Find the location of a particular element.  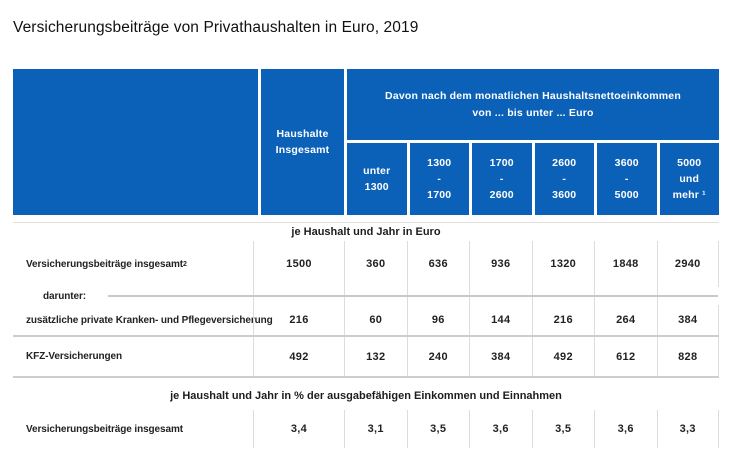

row-label: KFZ-Versicherungen is located at coordinates (74, 356).